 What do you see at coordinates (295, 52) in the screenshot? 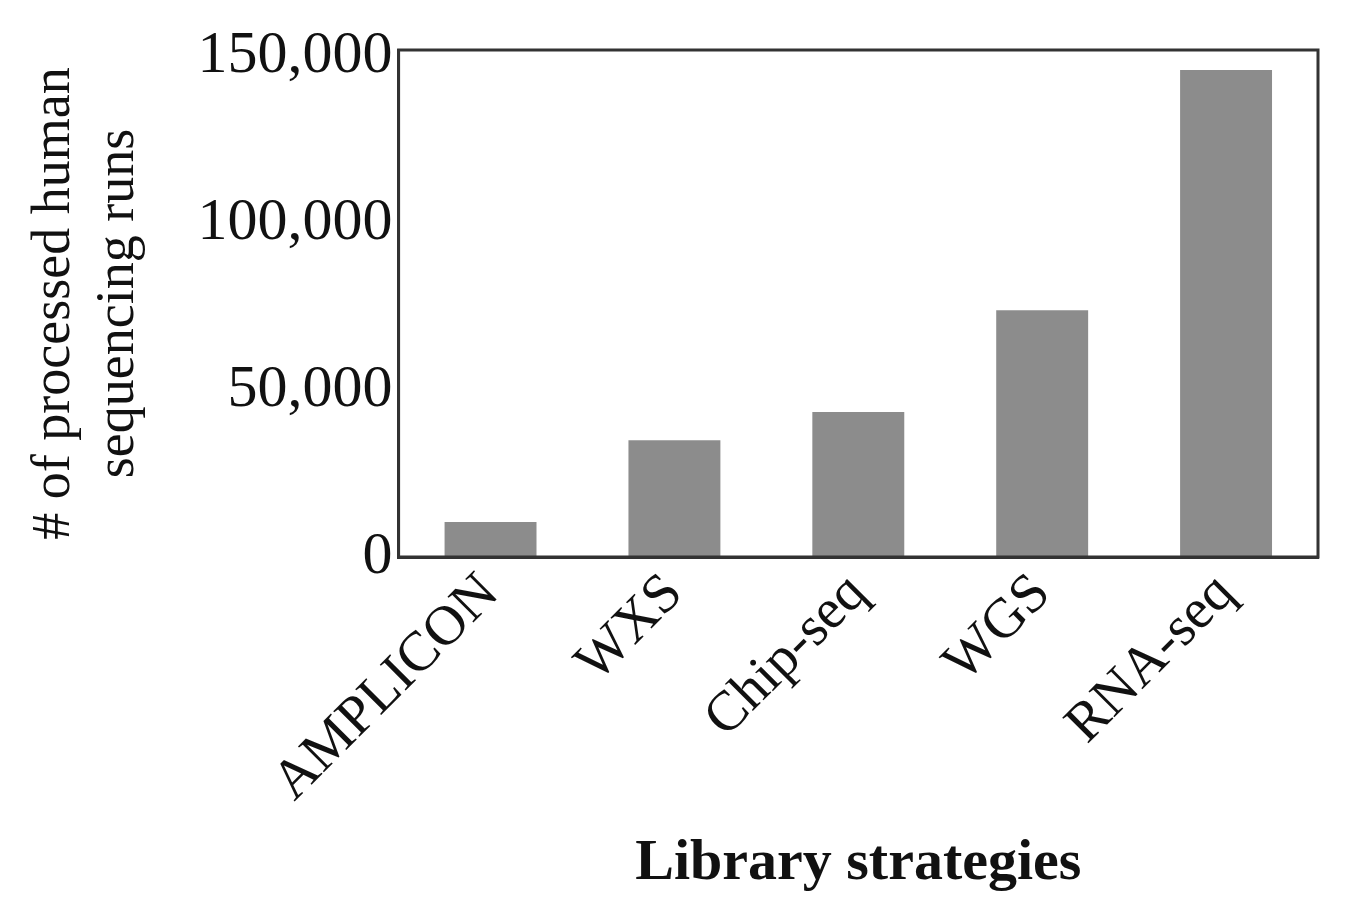
I see `y-tick-label: 150,000` at bounding box center [295, 52].